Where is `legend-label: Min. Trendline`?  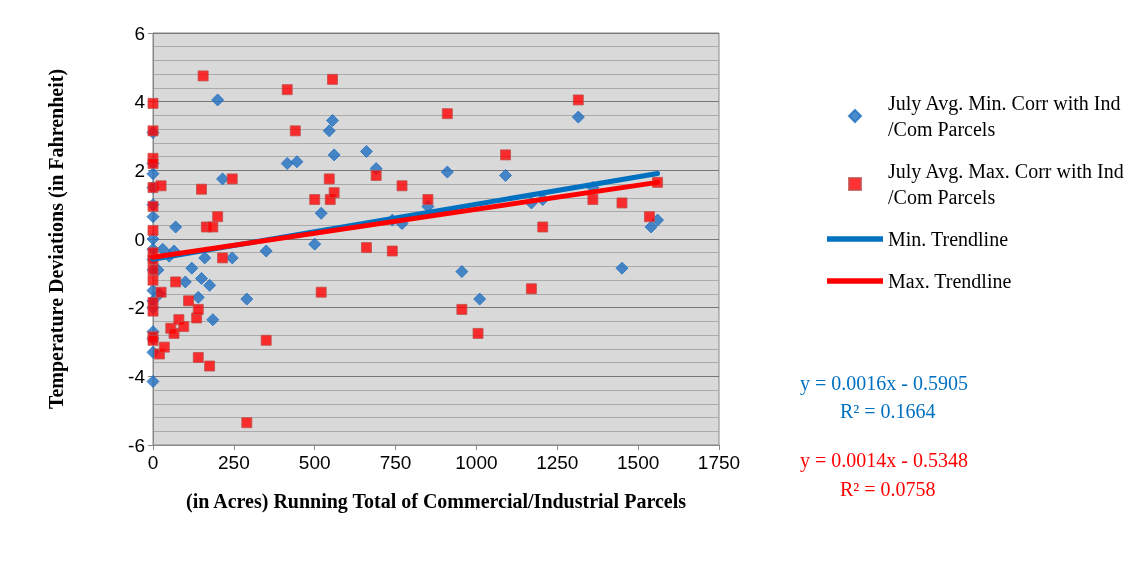 legend-label: Min. Trendline is located at coordinates (948, 239).